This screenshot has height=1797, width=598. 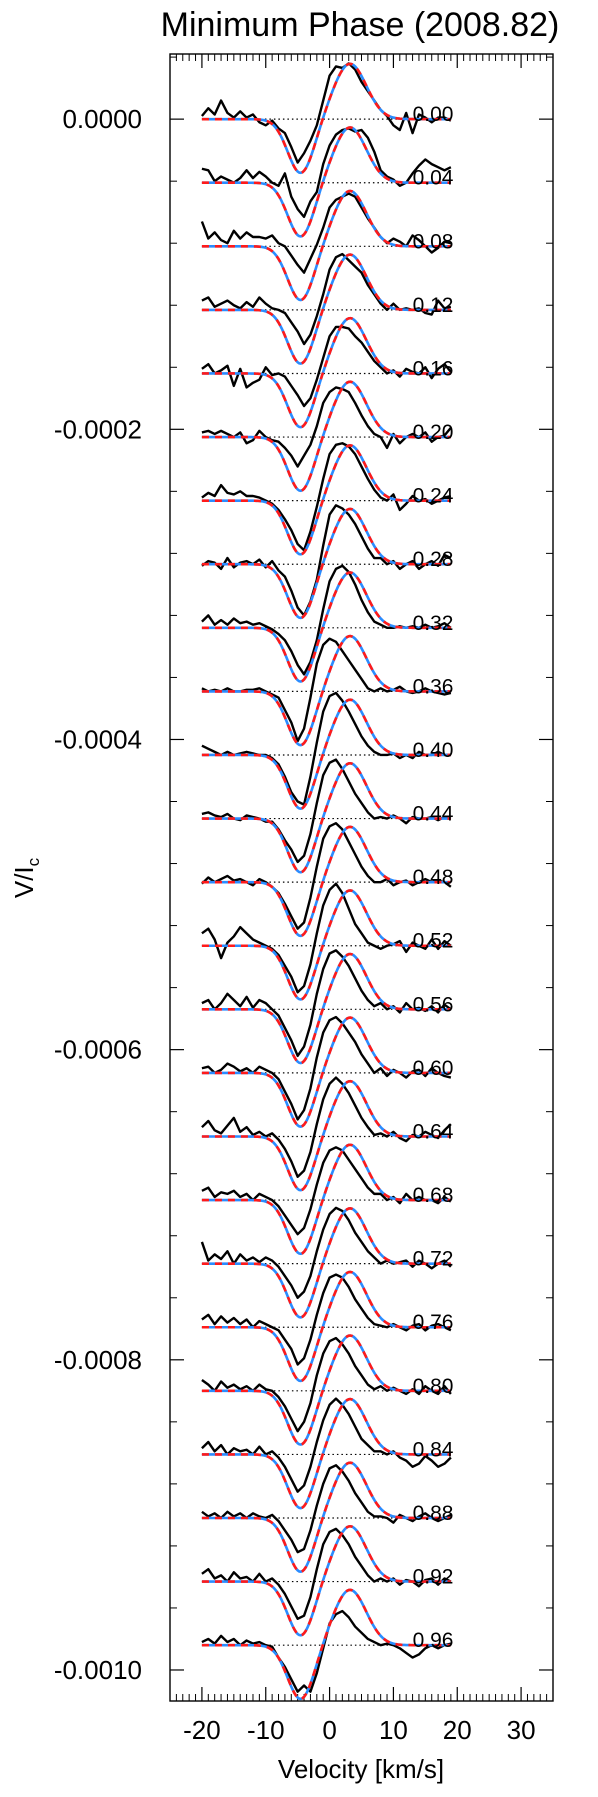 What do you see at coordinates (433, 114) in the screenshot?
I see `phase-label: 0.00` at bounding box center [433, 114].